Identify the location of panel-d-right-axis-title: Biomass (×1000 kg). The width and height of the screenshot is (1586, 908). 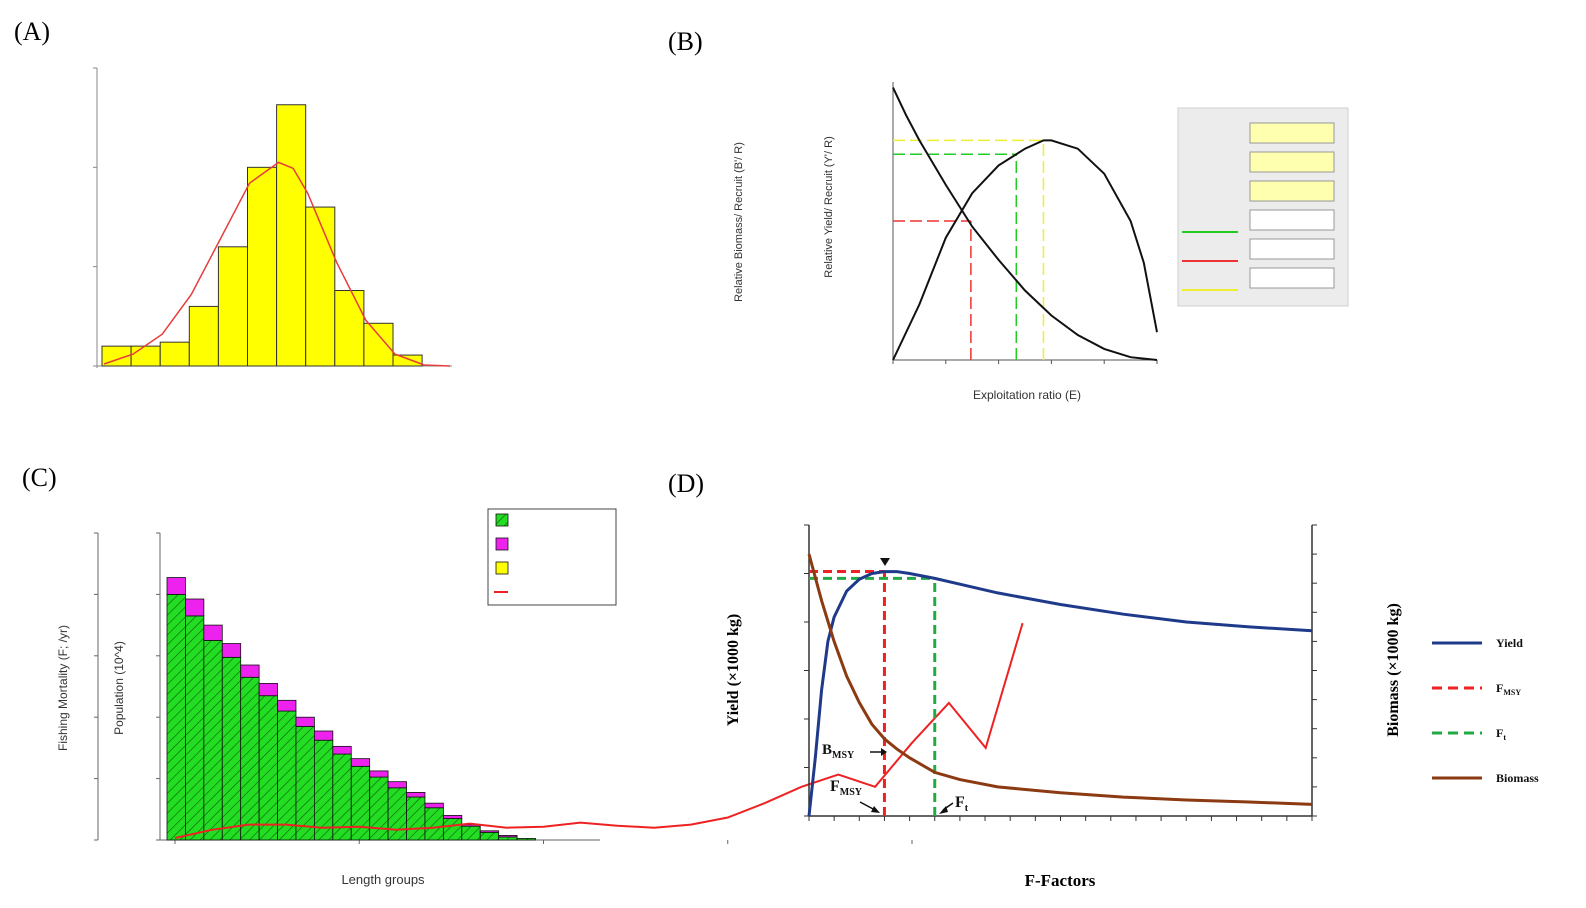
(1393, 670).